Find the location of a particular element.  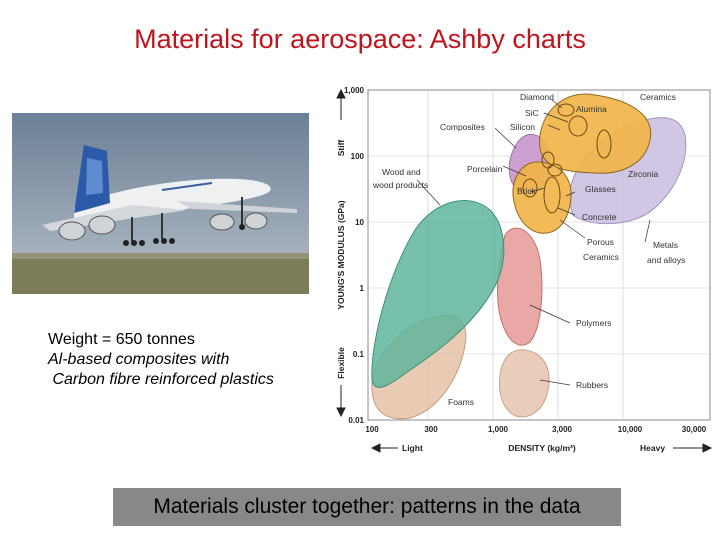

label-wood-line1: Wood and is located at coordinates (401, 172).